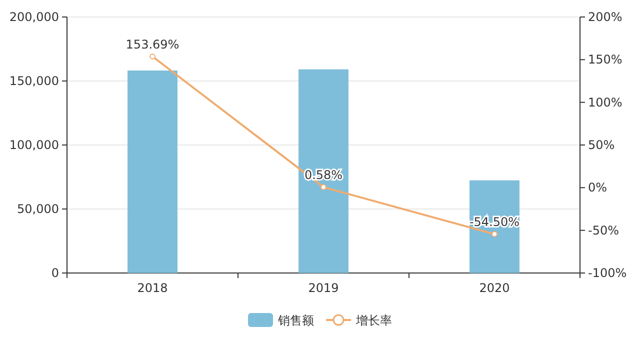 This screenshot has width=631, height=342. Describe the element at coordinates (34, 81) in the screenshot. I see `y-tick-label: 150,000` at that location.